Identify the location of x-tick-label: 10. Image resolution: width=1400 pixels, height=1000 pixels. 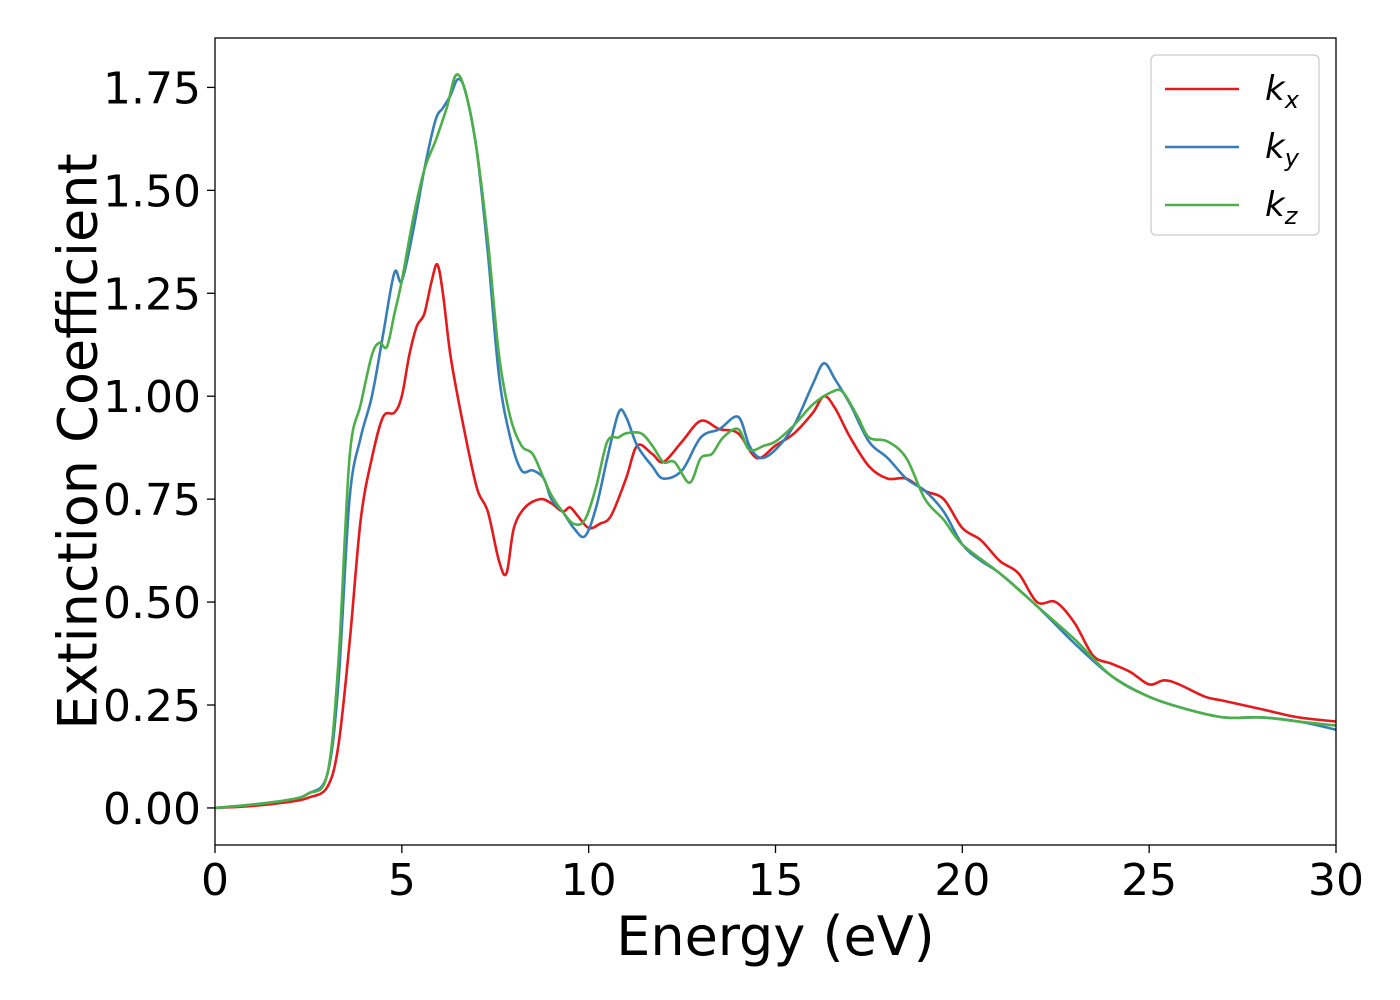
(589, 880).